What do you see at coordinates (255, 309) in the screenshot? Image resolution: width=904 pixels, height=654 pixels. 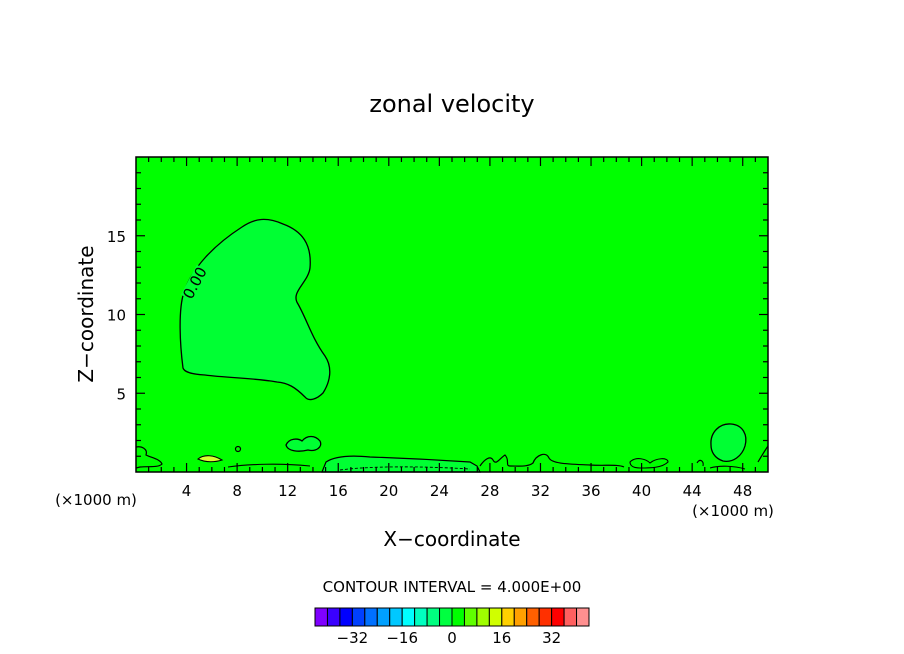 I see `contour-region-upper-left` at bounding box center [255, 309].